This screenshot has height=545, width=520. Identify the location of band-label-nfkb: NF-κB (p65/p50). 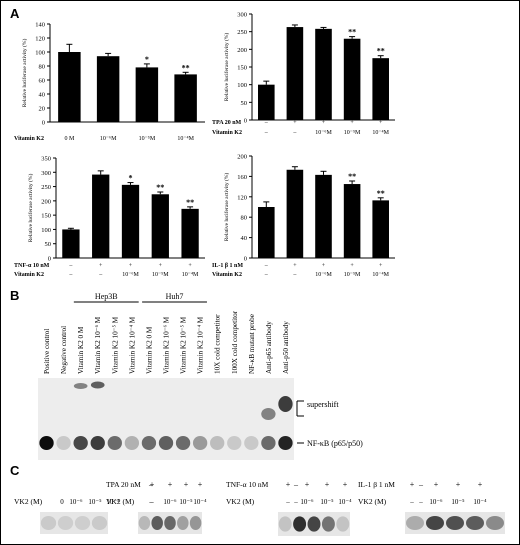
(335, 443).